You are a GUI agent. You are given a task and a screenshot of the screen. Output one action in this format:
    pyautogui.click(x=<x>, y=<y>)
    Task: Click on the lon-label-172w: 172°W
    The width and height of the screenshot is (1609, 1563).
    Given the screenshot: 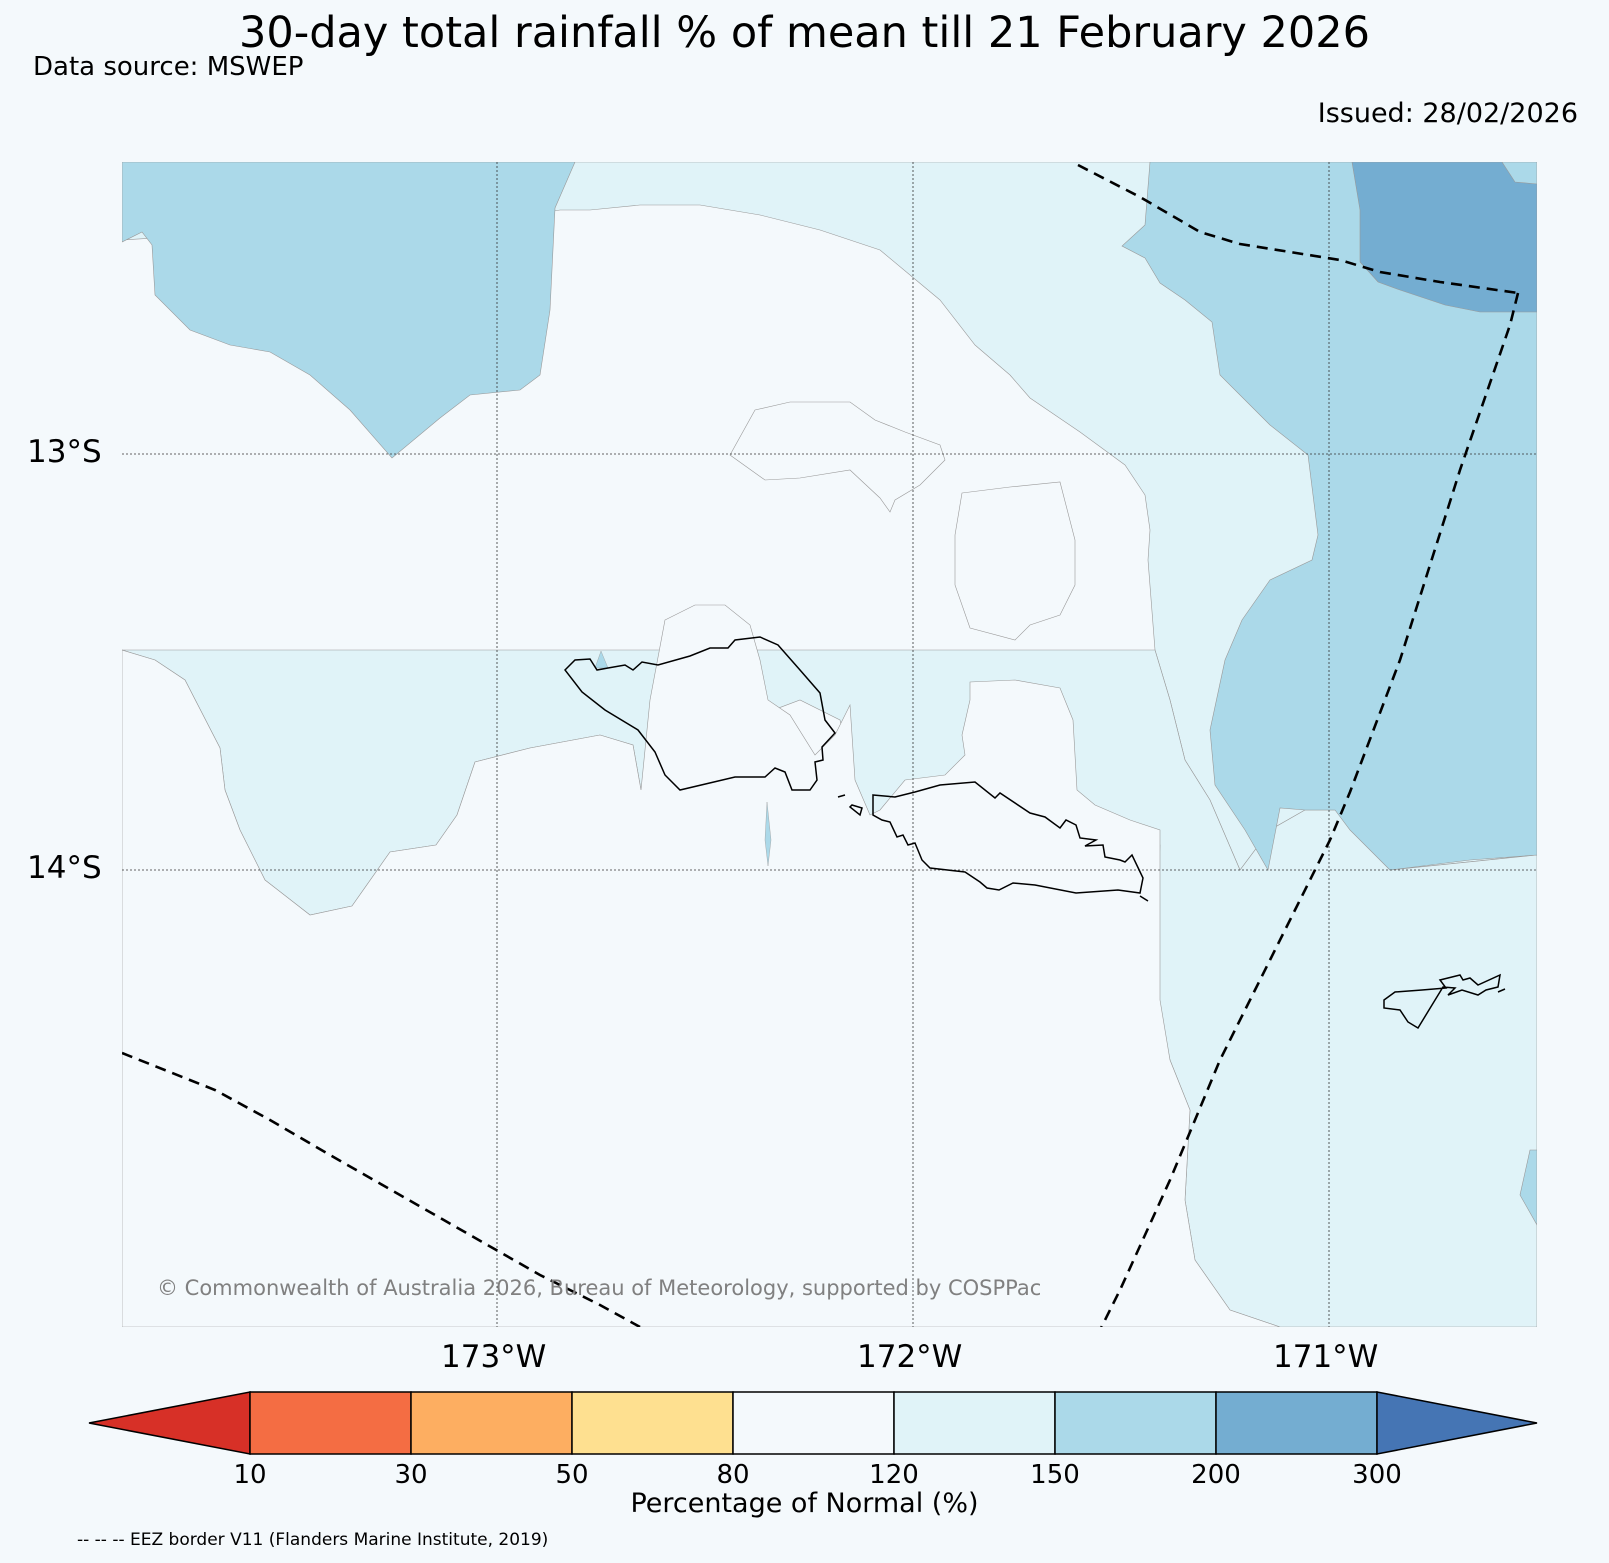 What is the action you would take?
    pyautogui.click(x=910, y=1357)
    